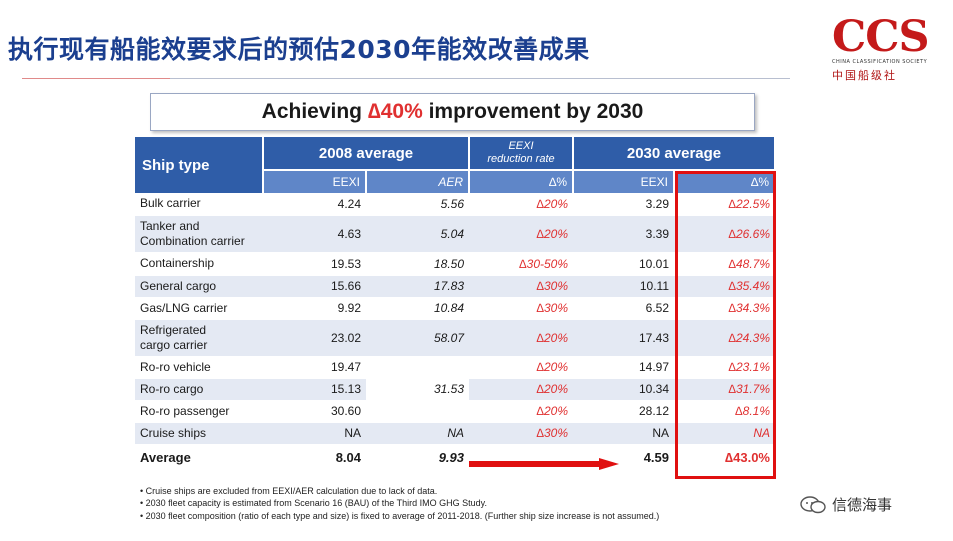 Image resolution: width=953 pixels, height=541 pixels. What do you see at coordinates (314, 308) in the screenshot?
I see `eexi-2008-cell: 9.92` at bounding box center [314, 308].